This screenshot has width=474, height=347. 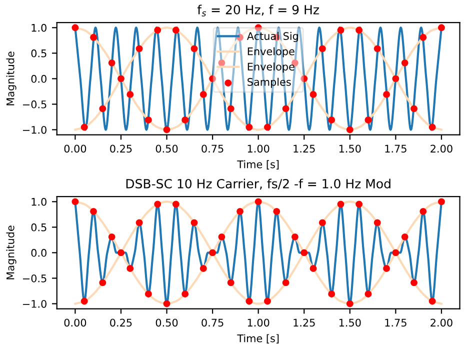 I want to click on legend-label: Envelope, so click(x=271, y=52).